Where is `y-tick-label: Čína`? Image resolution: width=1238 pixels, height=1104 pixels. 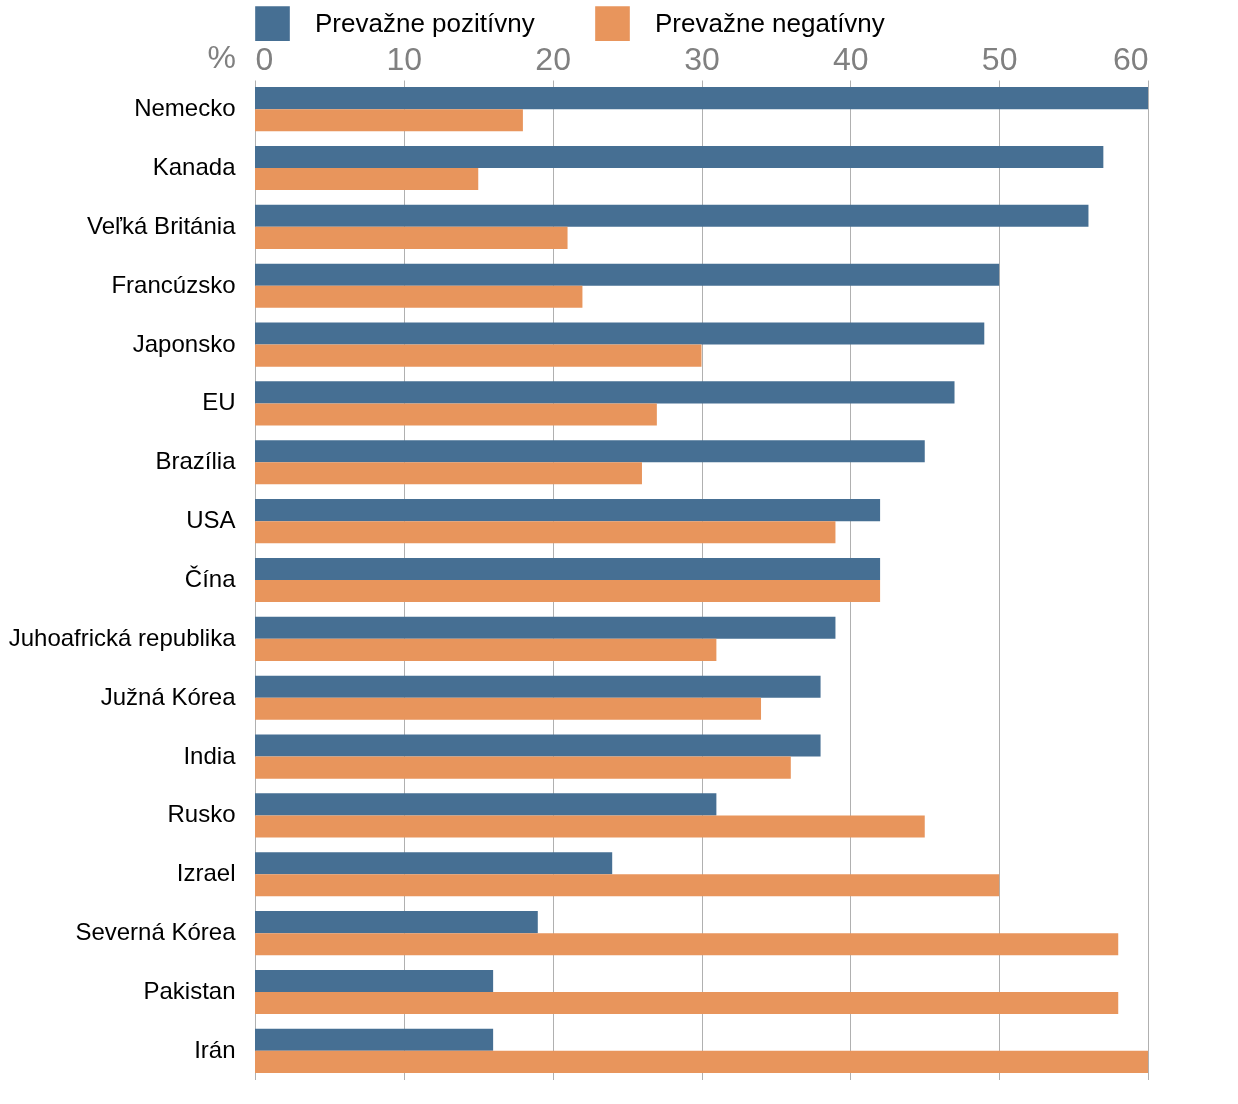 y-tick-label: Čína is located at coordinates (210, 578).